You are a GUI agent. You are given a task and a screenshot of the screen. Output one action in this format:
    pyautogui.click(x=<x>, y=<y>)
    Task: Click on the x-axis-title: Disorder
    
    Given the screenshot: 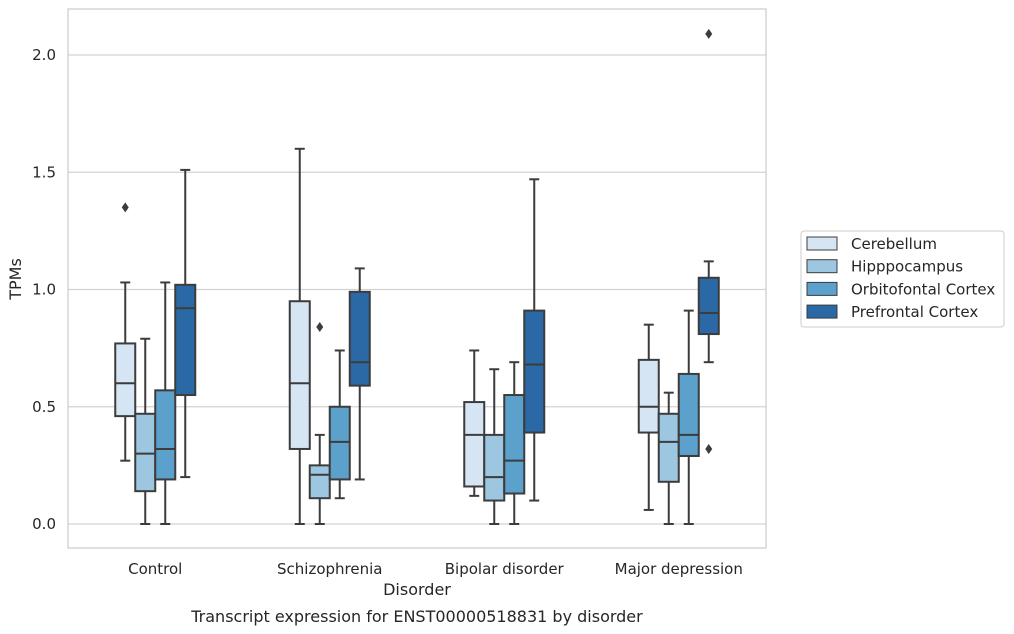 What is the action you would take?
    pyautogui.click(x=417, y=589)
    